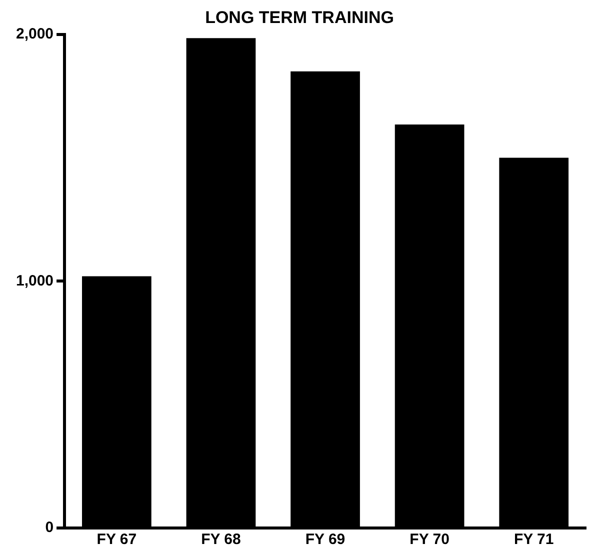 This screenshot has width=604, height=560. Describe the element at coordinates (49, 527) in the screenshot. I see `y-tick-label: 0` at that location.